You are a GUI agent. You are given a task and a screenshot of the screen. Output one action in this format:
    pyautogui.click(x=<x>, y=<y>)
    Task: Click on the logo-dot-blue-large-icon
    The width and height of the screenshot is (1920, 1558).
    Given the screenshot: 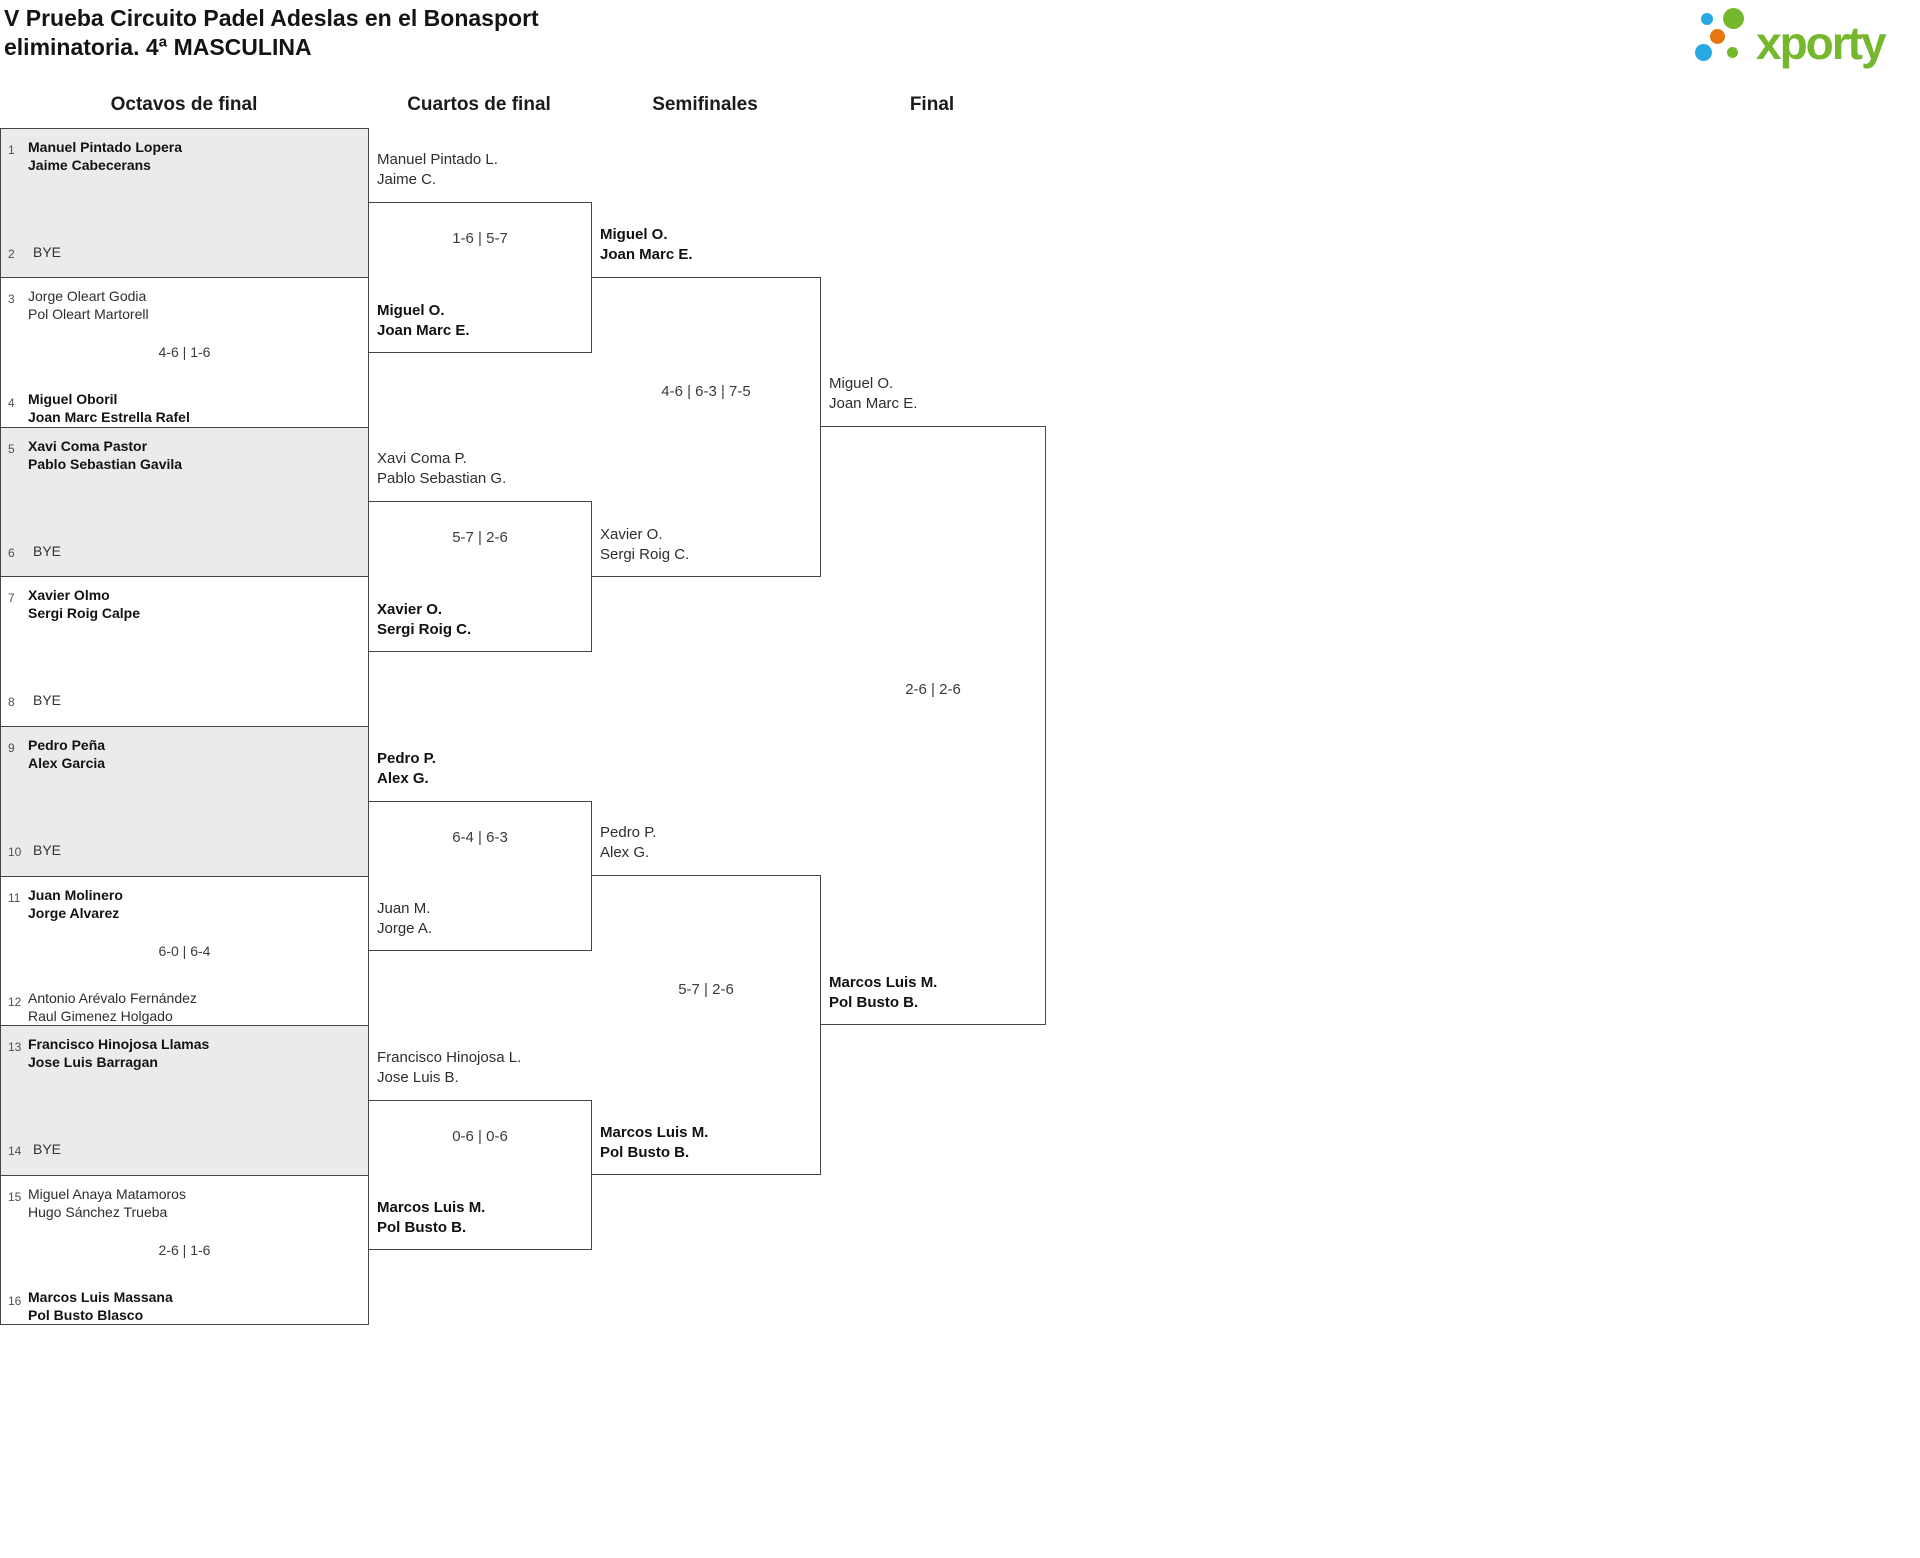 What is the action you would take?
    pyautogui.click(x=1703, y=52)
    